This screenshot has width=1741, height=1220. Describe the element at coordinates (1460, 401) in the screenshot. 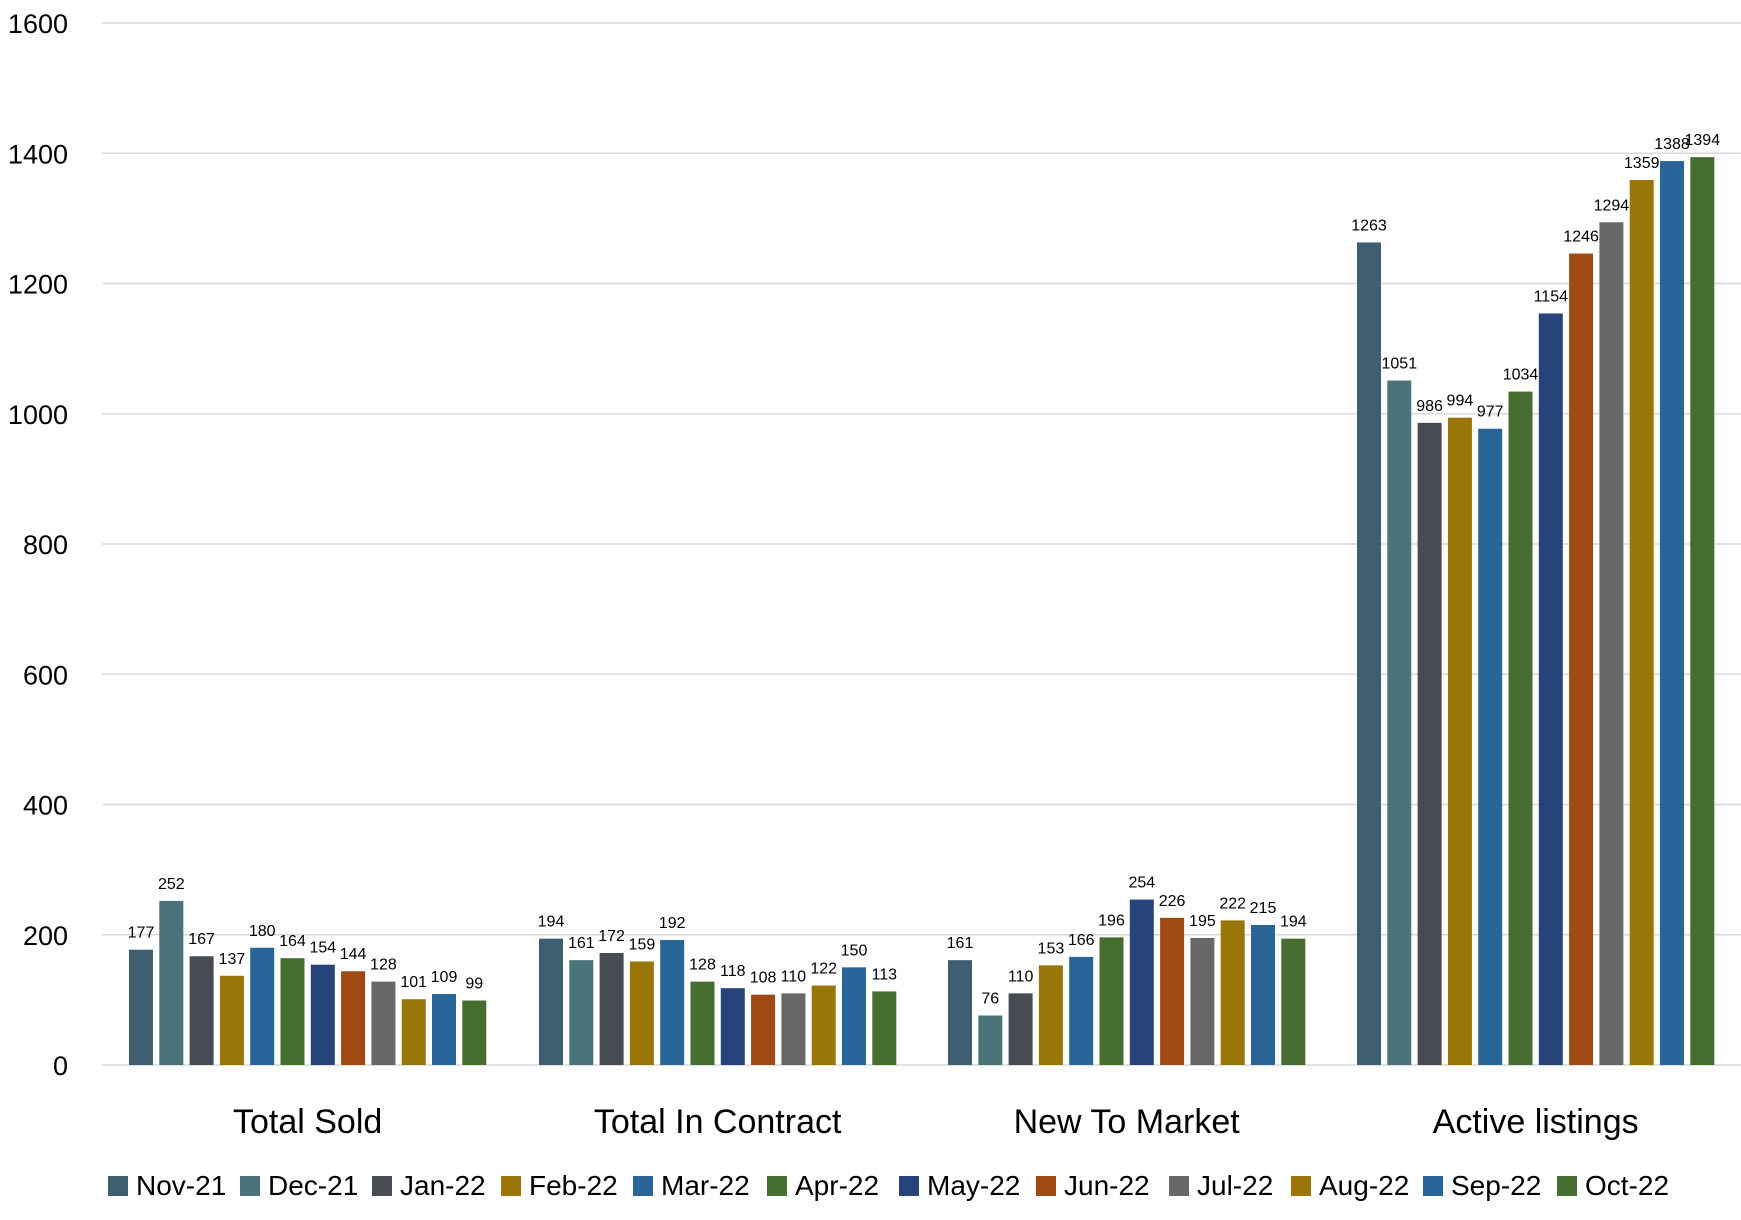

I see `bar-value-label: 994` at that location.